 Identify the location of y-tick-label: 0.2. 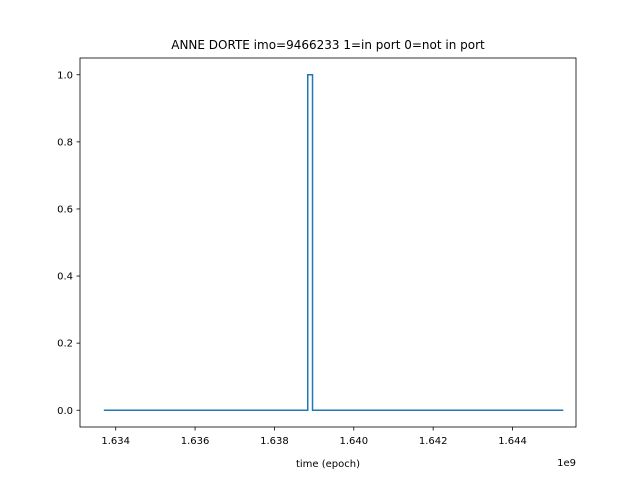
(65, 344).